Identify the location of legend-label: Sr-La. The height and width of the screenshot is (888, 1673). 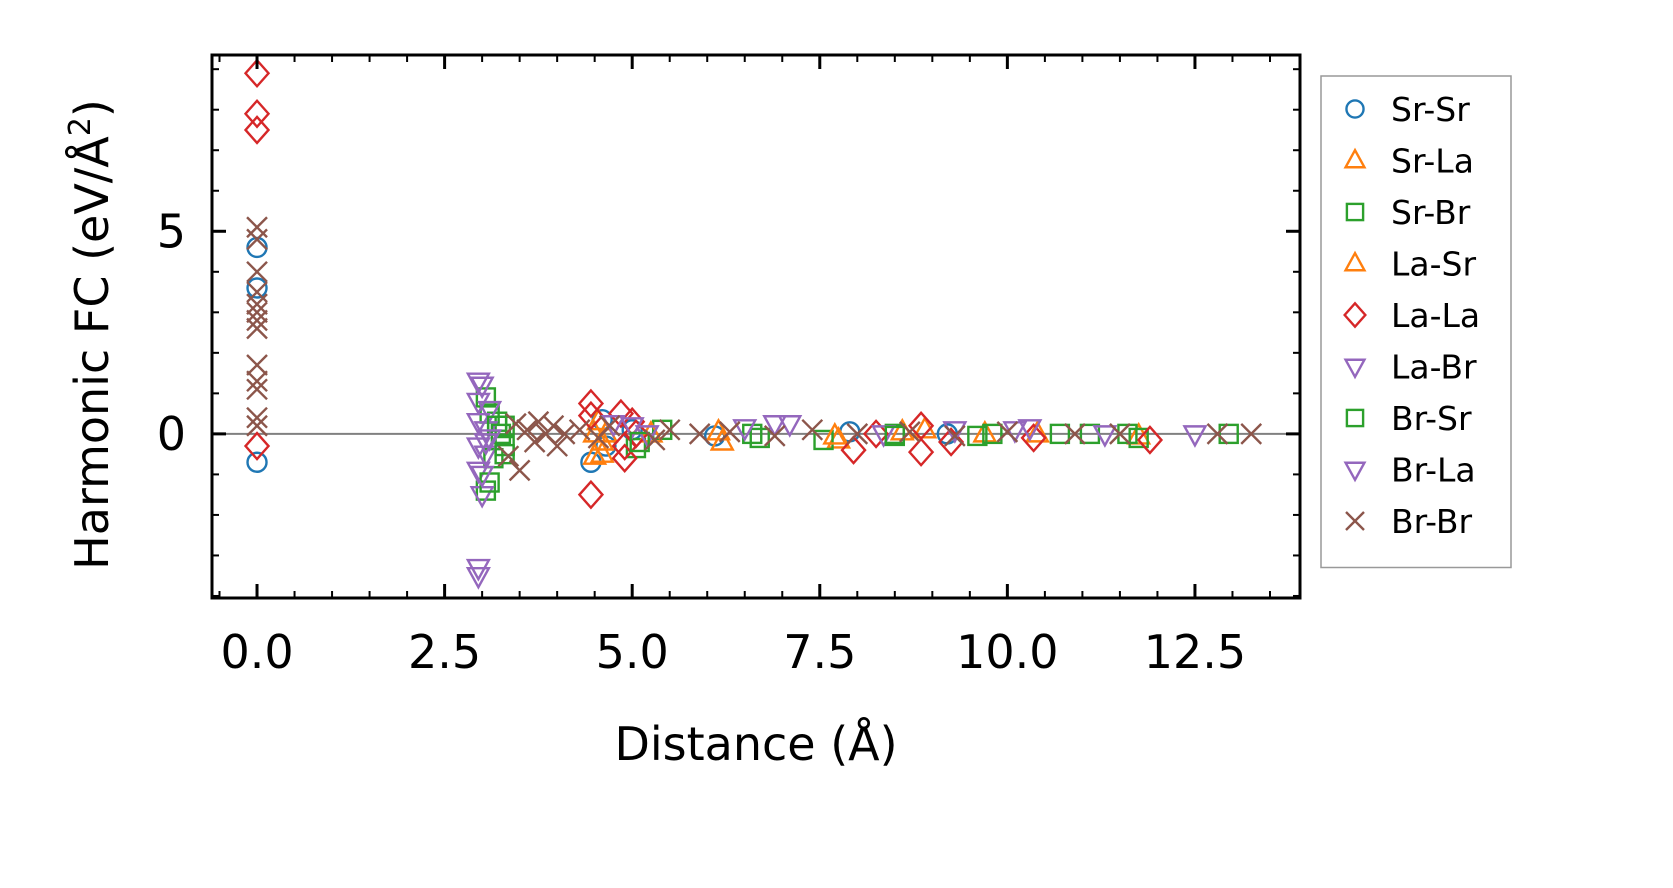
(1432, 161).